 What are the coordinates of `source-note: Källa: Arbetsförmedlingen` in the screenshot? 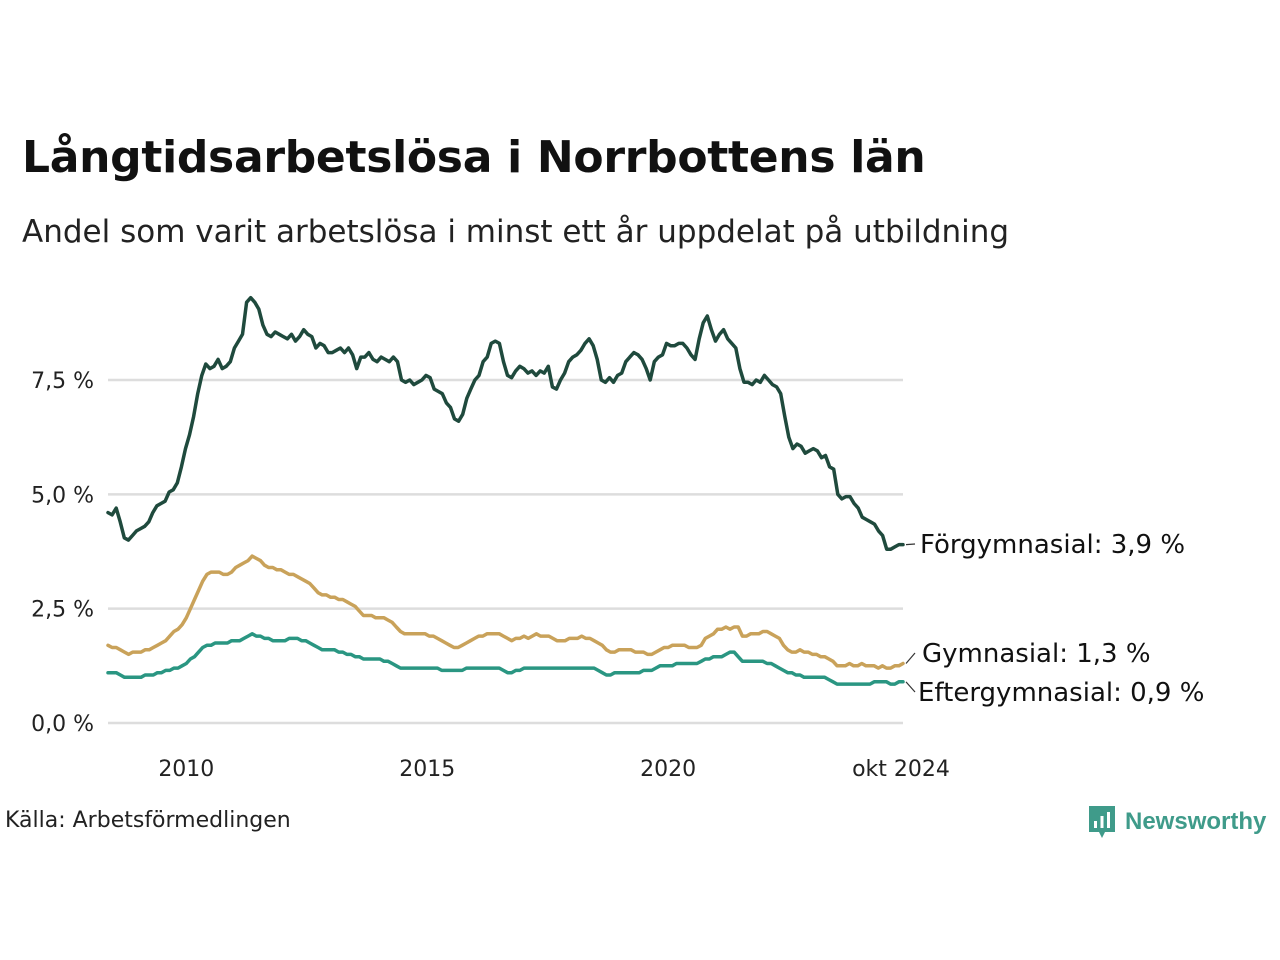 It's located at (148, 820).